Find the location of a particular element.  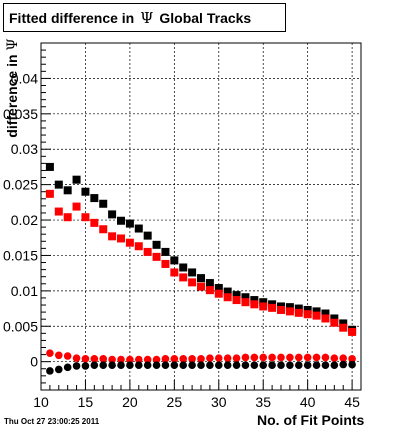

y-tick-label: 0.015 is located at coordinates (20, 255).